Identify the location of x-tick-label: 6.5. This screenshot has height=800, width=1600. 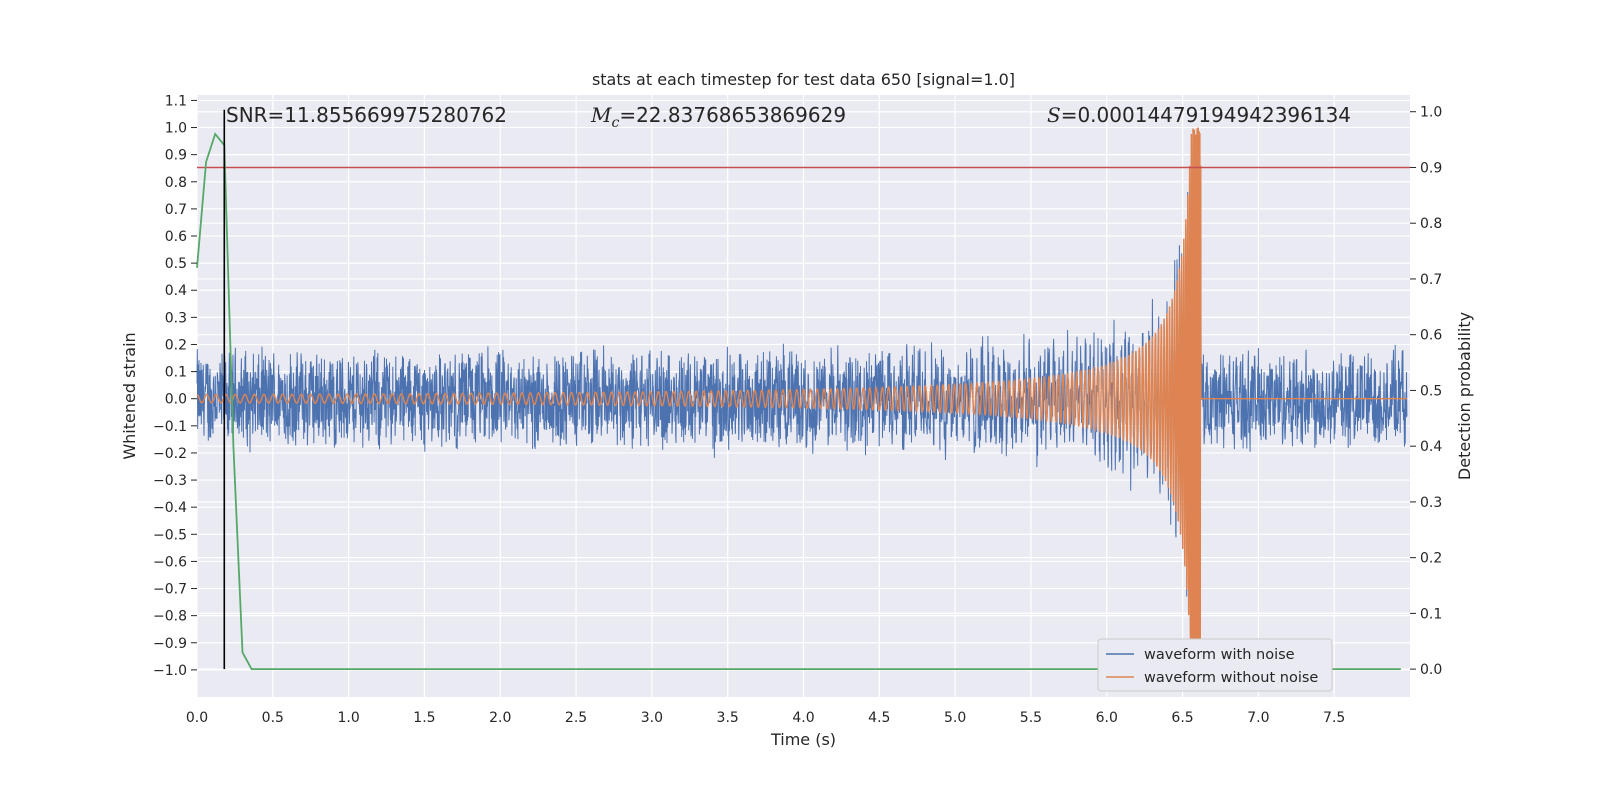
(1182, 718).